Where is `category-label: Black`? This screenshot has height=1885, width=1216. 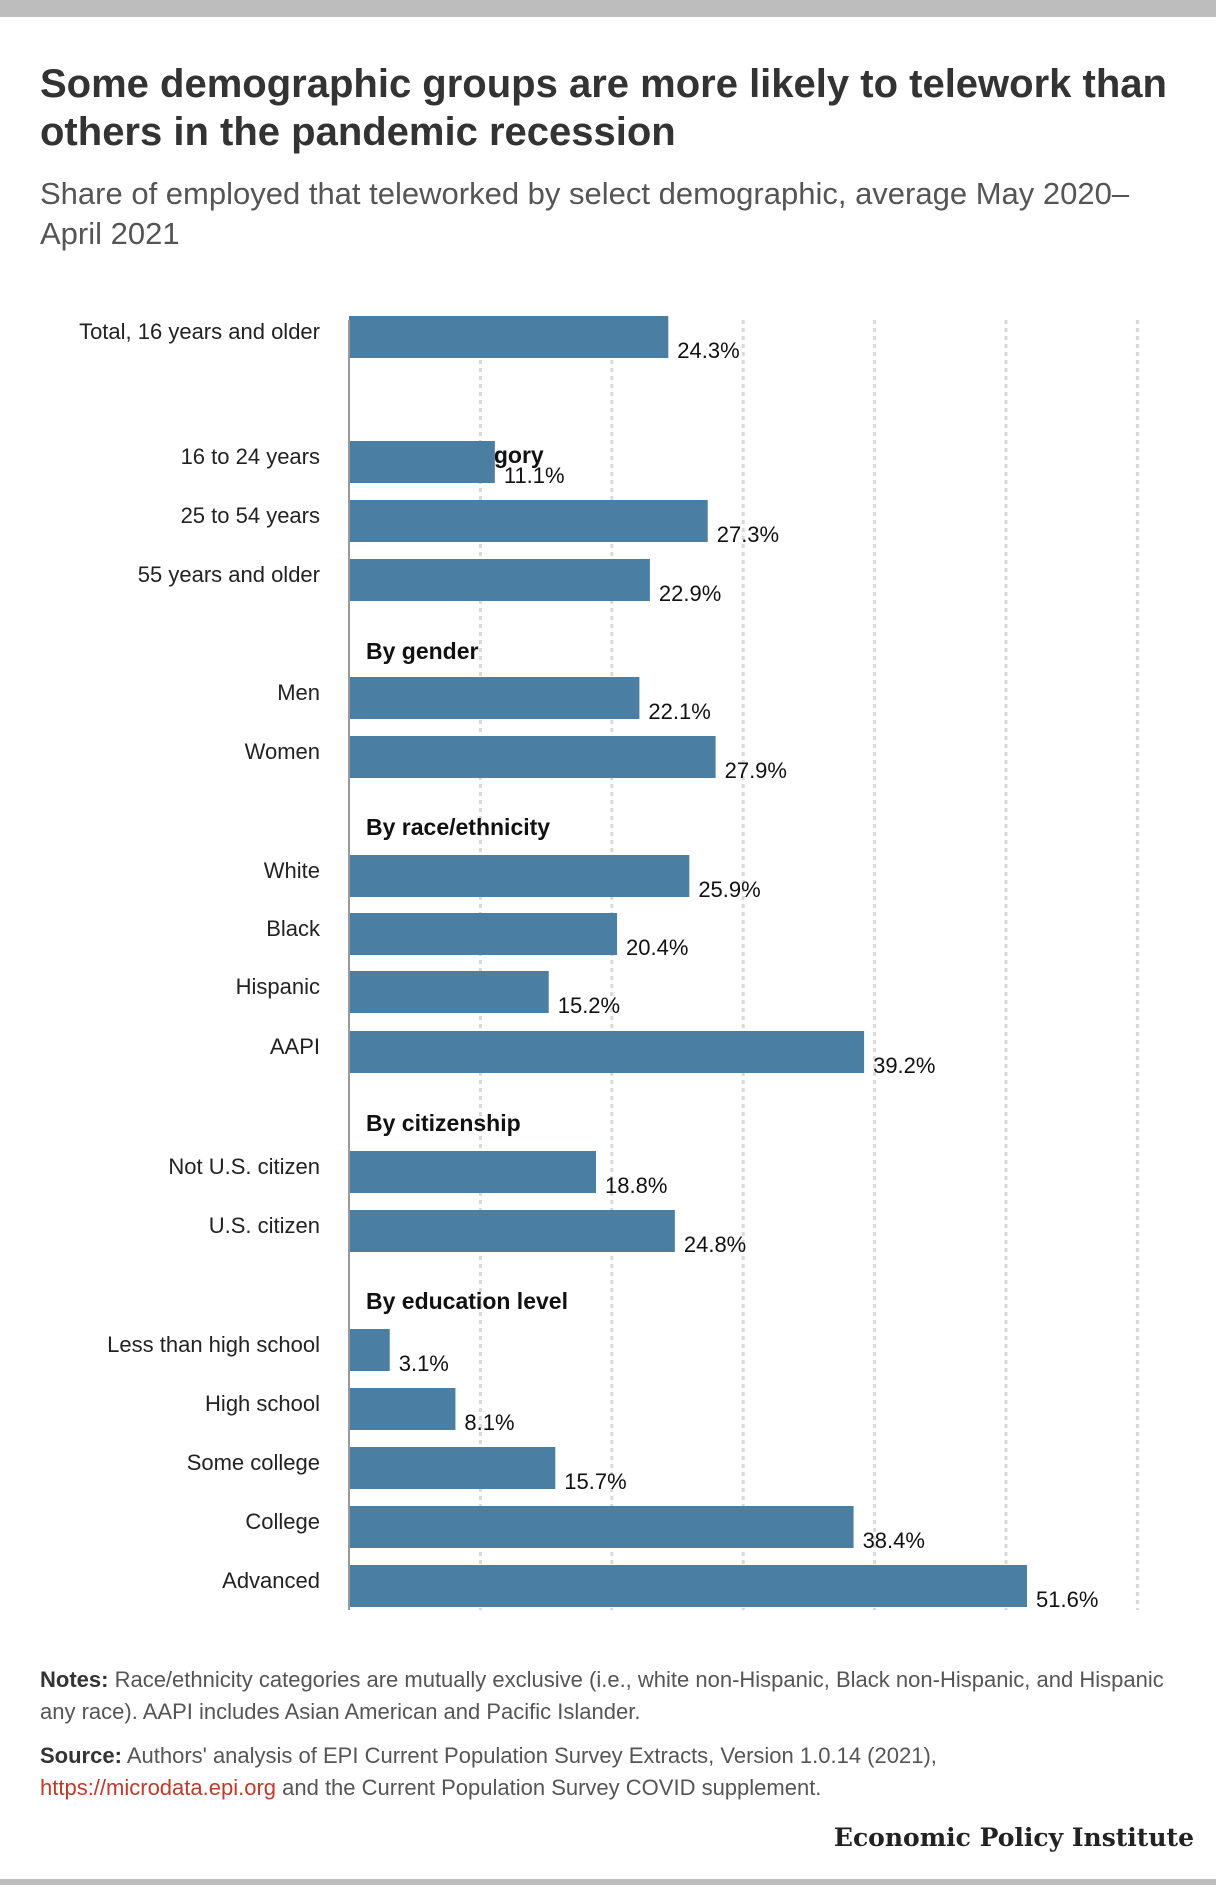
category-label: Black is located at coordinates (293, 928).